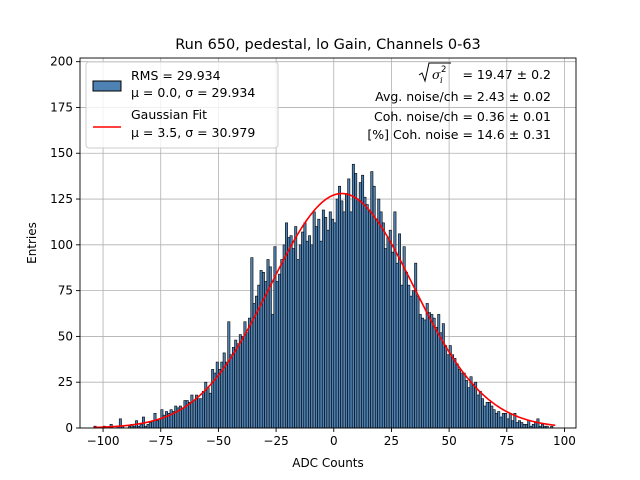 This screenshot has height=480, width=640. I want to click on legend-label-fit: Gaussian Fit, so click(169, 114).